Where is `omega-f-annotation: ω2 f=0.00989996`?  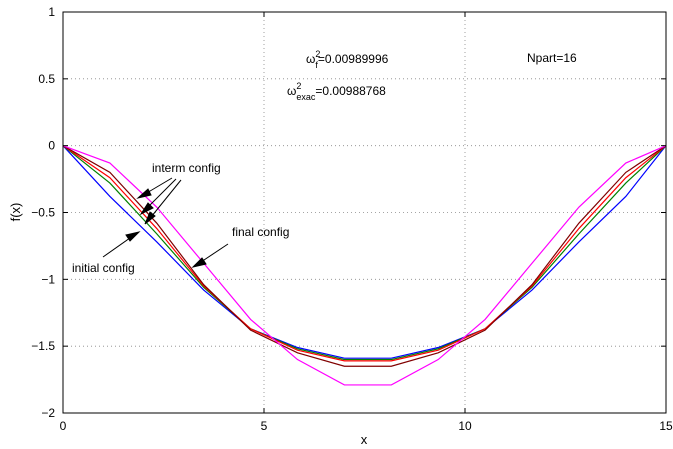 omega-f-annotation: ω2 f=0.00989996 is located at coordinates (347, 59).